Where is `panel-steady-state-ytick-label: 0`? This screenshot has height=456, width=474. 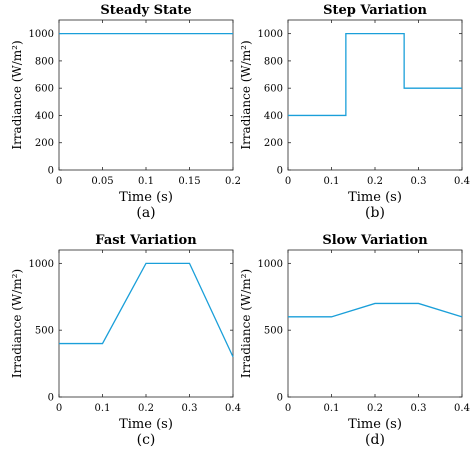
panel-steady-state-ytick-label: 0 is located at coordinates (51, 171).